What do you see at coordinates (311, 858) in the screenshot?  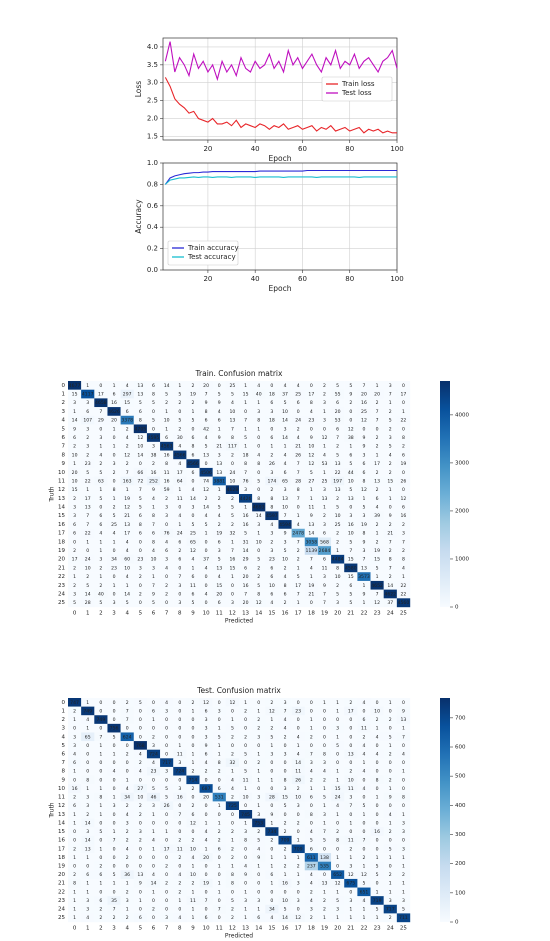 I see `cell-label: 611` at bounding box center [311, 858].